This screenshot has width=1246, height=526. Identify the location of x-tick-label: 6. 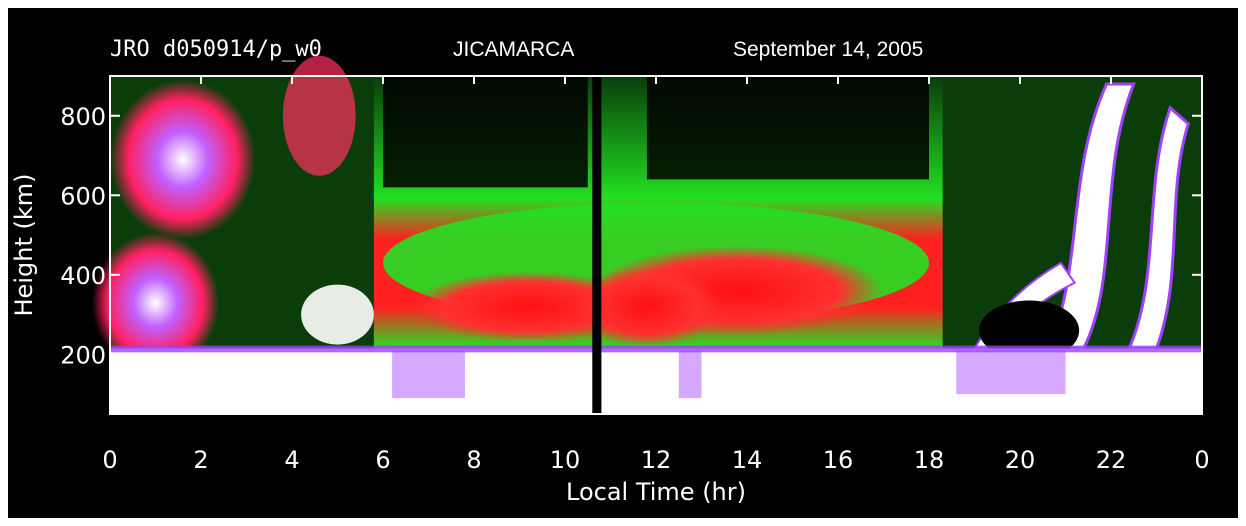
(382, 460).